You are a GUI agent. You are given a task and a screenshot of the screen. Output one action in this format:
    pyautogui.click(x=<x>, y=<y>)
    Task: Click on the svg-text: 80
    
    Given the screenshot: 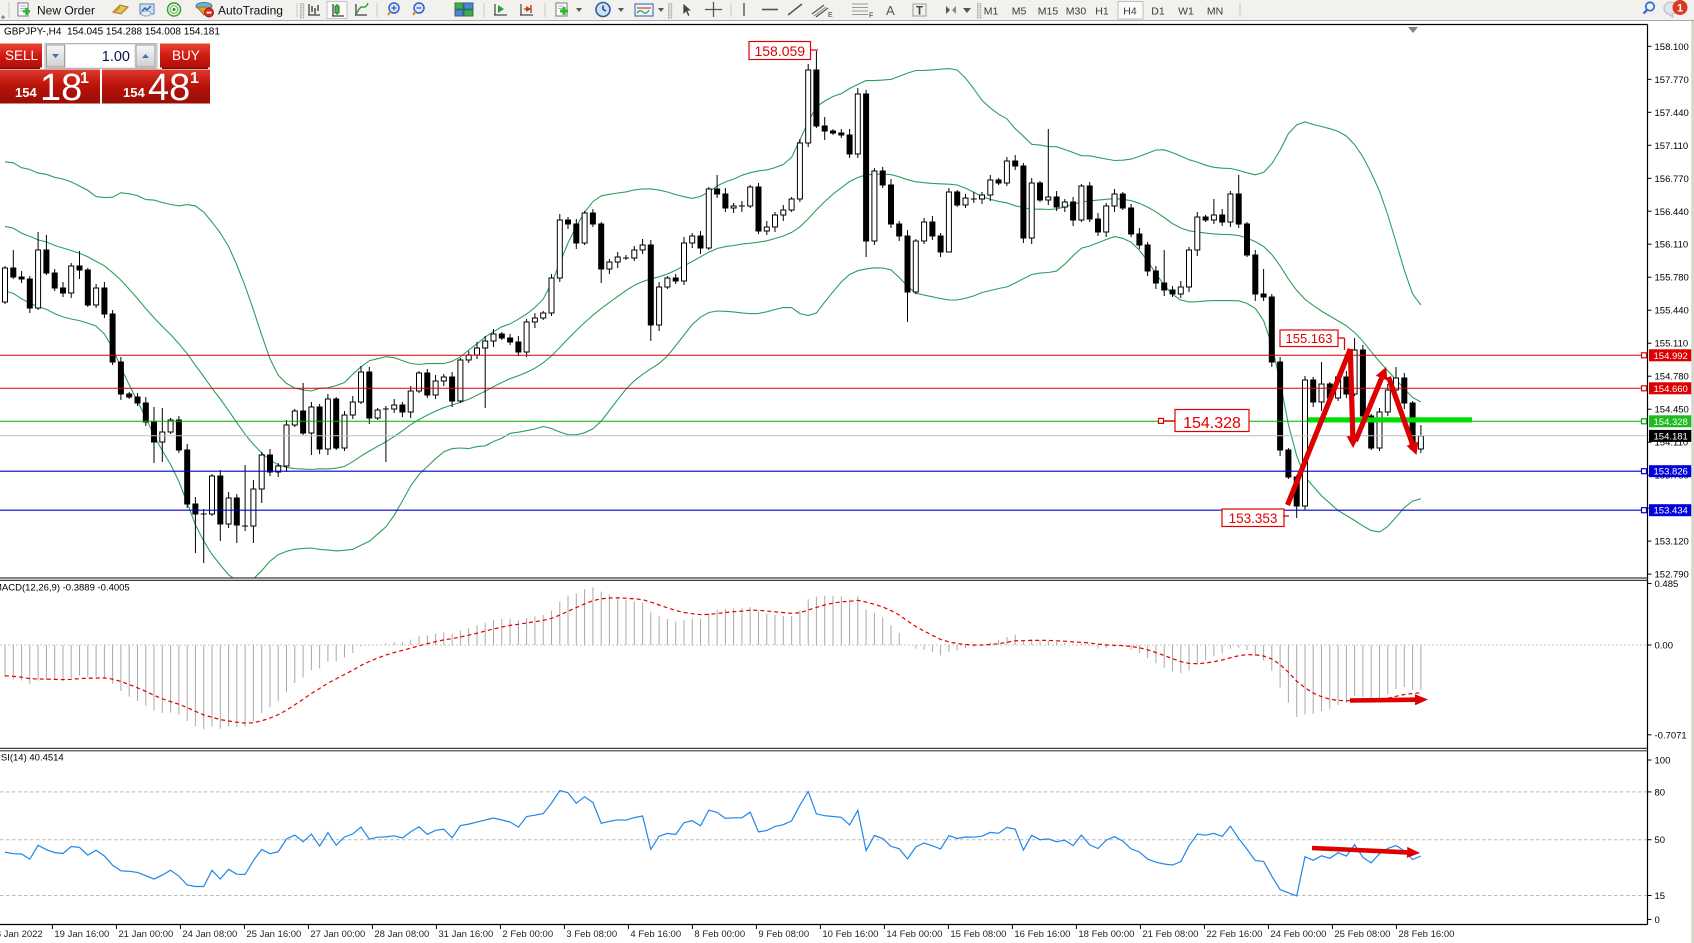 What is the action you would take?
    pyautogui.click(x=1660, y=792)
    